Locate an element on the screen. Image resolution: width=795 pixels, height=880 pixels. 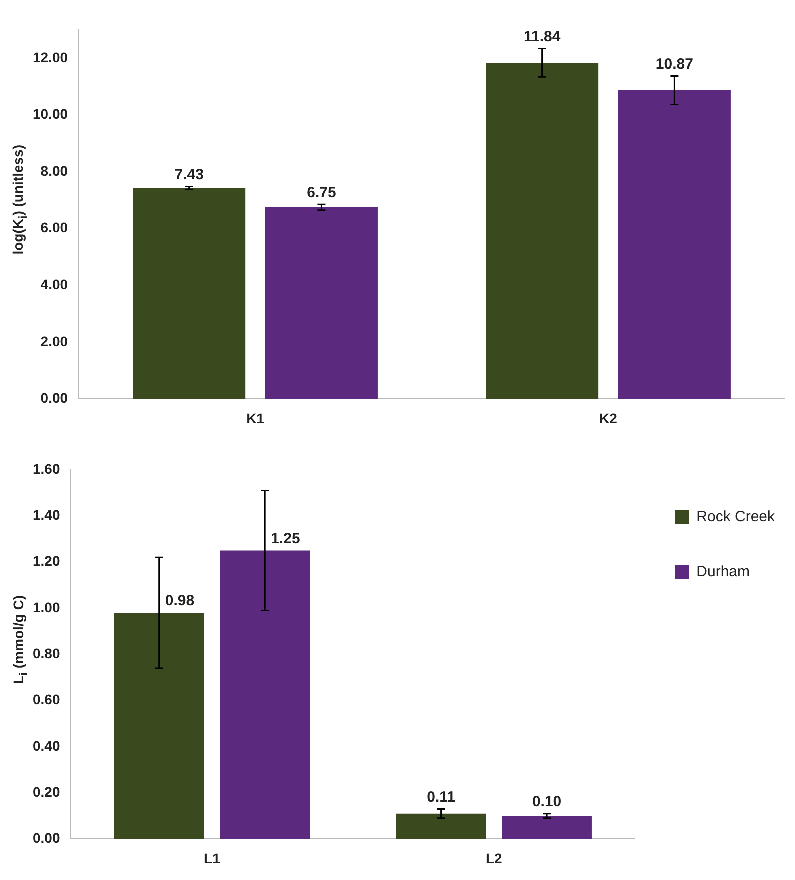
y-tick-label: 2.00 is located at coordinates (54, 341).